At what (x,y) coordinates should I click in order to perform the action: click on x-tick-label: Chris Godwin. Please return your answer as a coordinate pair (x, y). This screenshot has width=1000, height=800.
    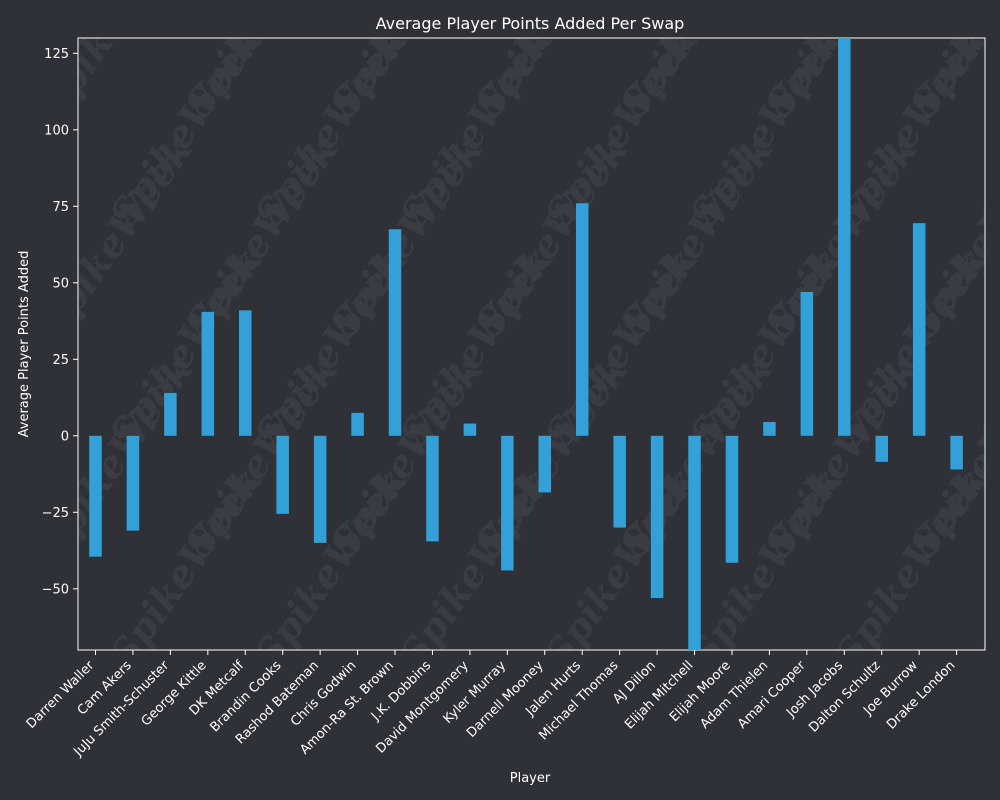
    Looking at the image, I should click on (323, 693).